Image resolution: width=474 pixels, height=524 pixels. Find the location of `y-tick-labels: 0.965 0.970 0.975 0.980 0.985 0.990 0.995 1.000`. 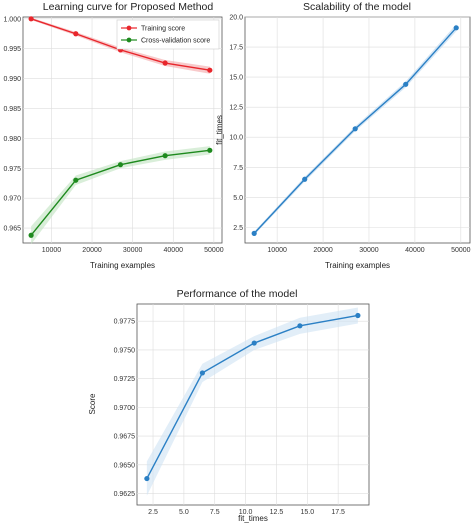

y-tick-labels: 0.965 0.970 0.975 0.980 0.985 0.990 0.995 1.000 is located at coordinates (12, 124).